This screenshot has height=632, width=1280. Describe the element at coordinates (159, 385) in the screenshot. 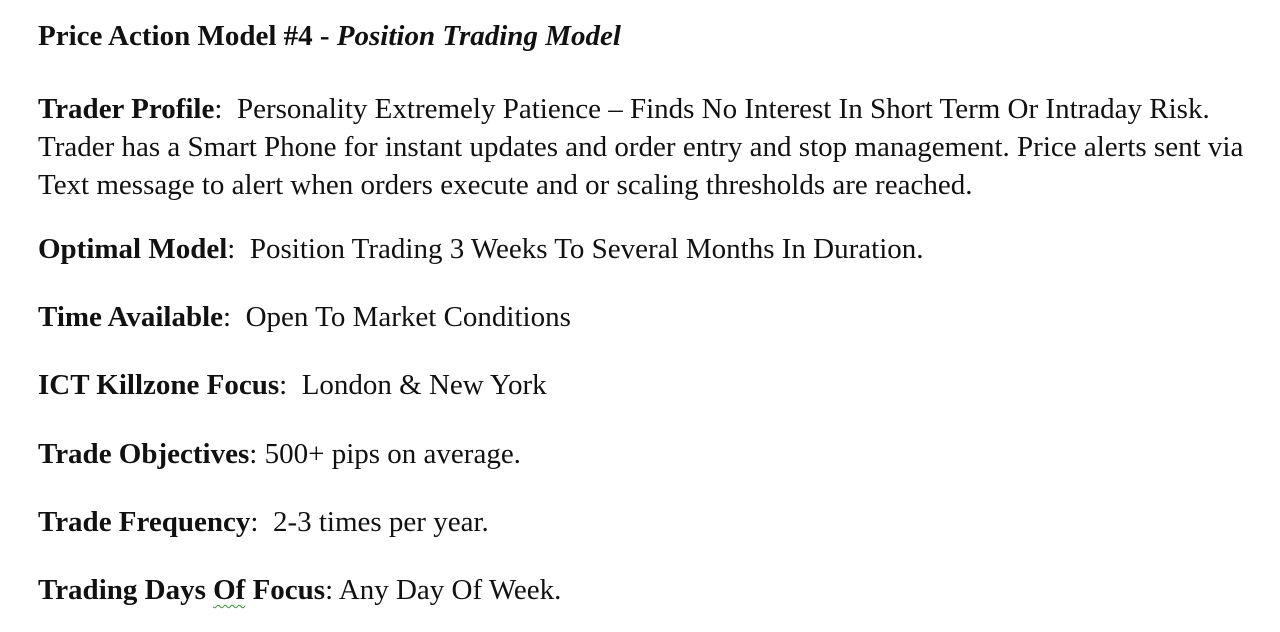

I see `killzone-focus-label: ICT Killzone Focus` at that location.